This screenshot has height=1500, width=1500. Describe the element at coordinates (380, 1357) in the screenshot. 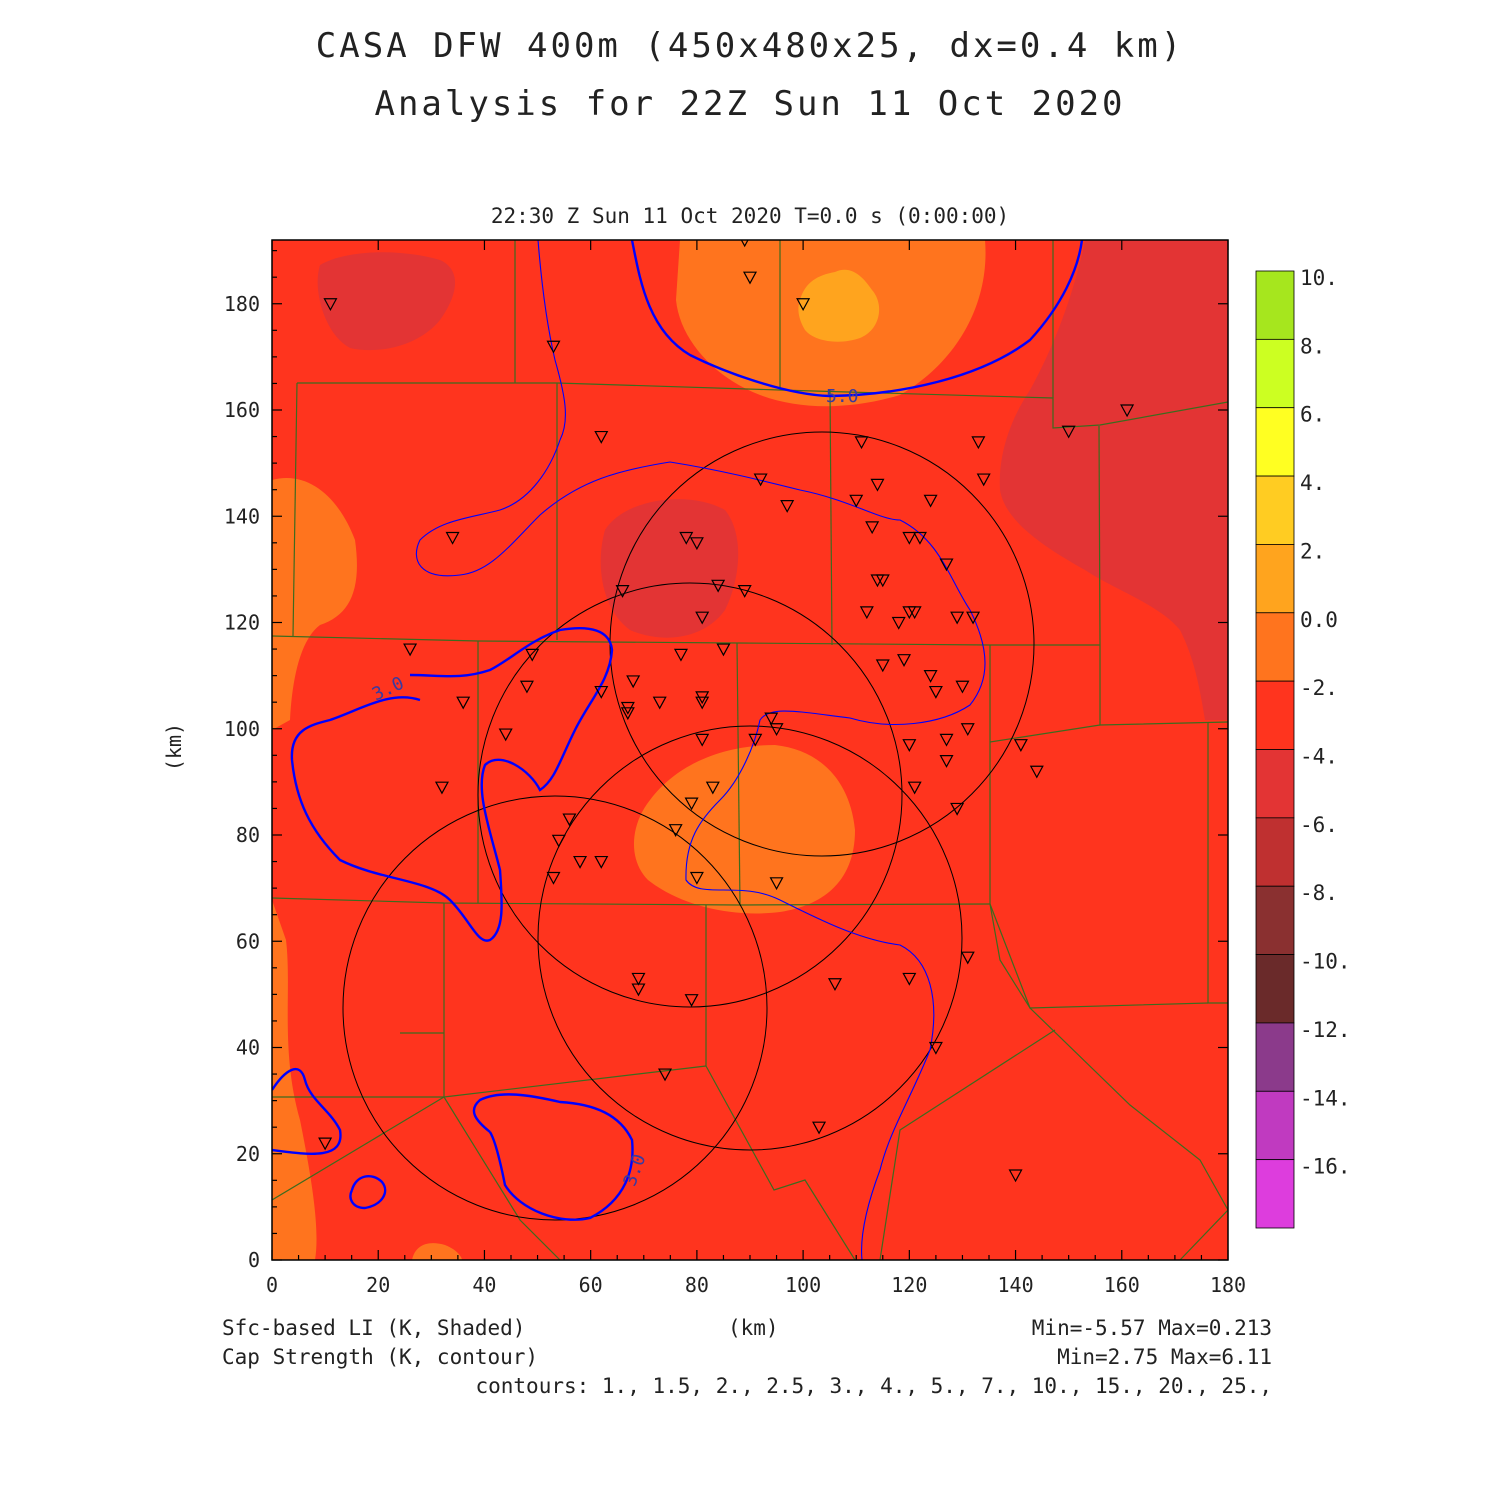

I see `caption-cap-strength: Cap Strength (K, contour)` at that location.